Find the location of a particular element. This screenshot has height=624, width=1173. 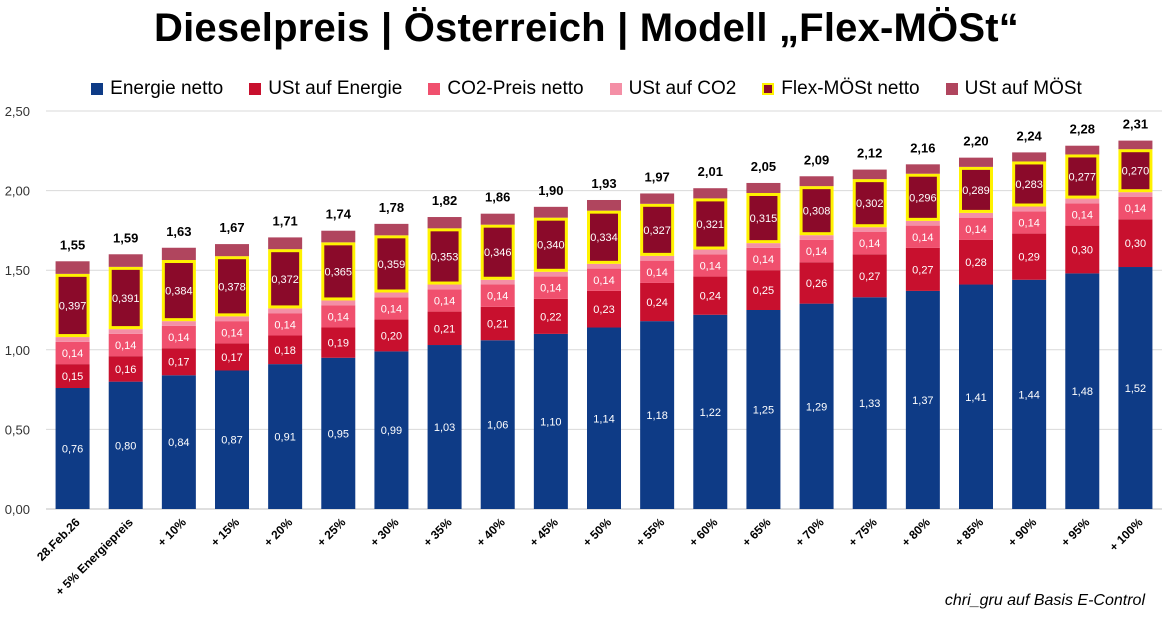

data-label: 1,29 is located at coordinates (816, 407).